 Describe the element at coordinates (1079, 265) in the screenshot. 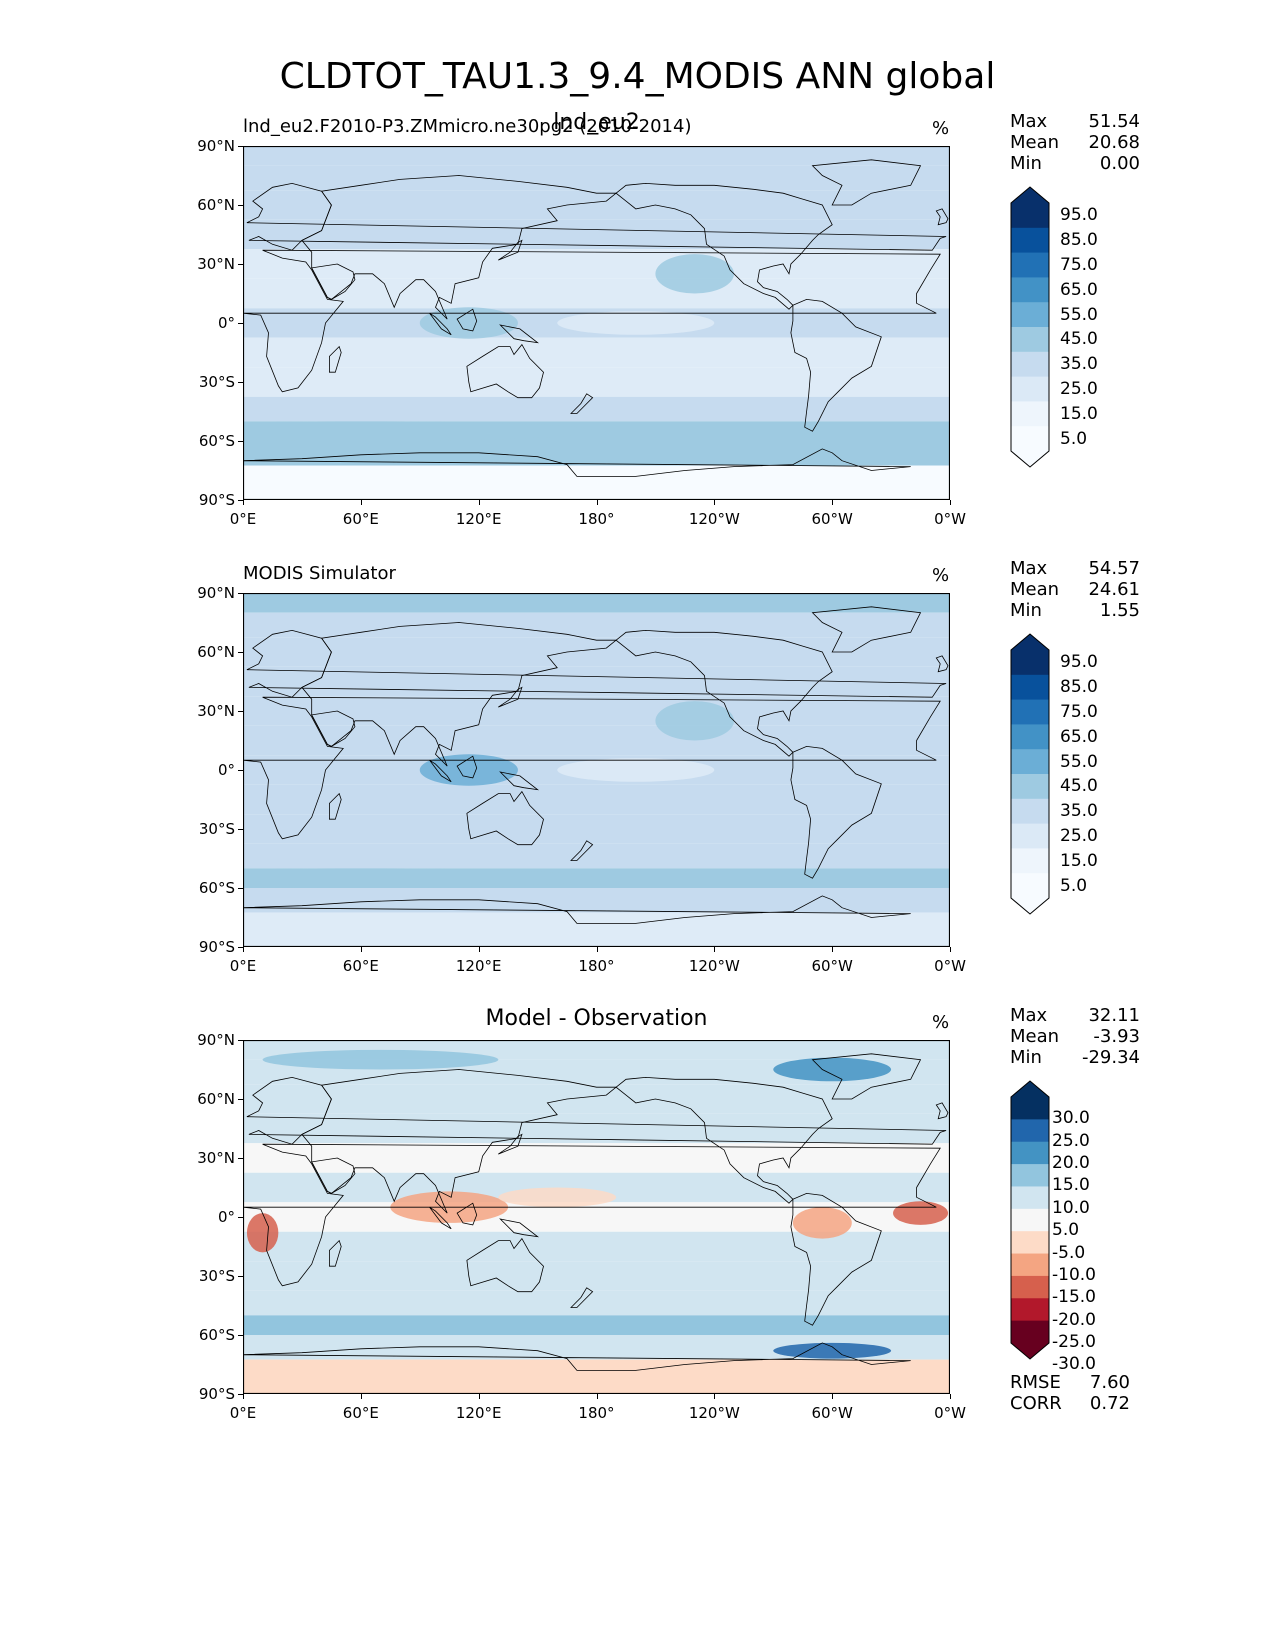

I see `colorbar-tick-label: 75.0` at that location.